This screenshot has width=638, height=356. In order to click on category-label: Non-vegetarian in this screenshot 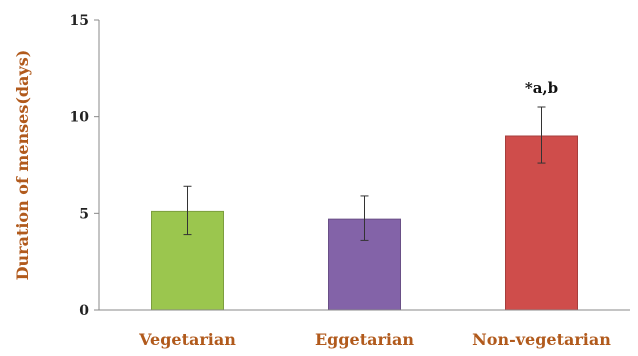, I will do `click(541, 339)`.